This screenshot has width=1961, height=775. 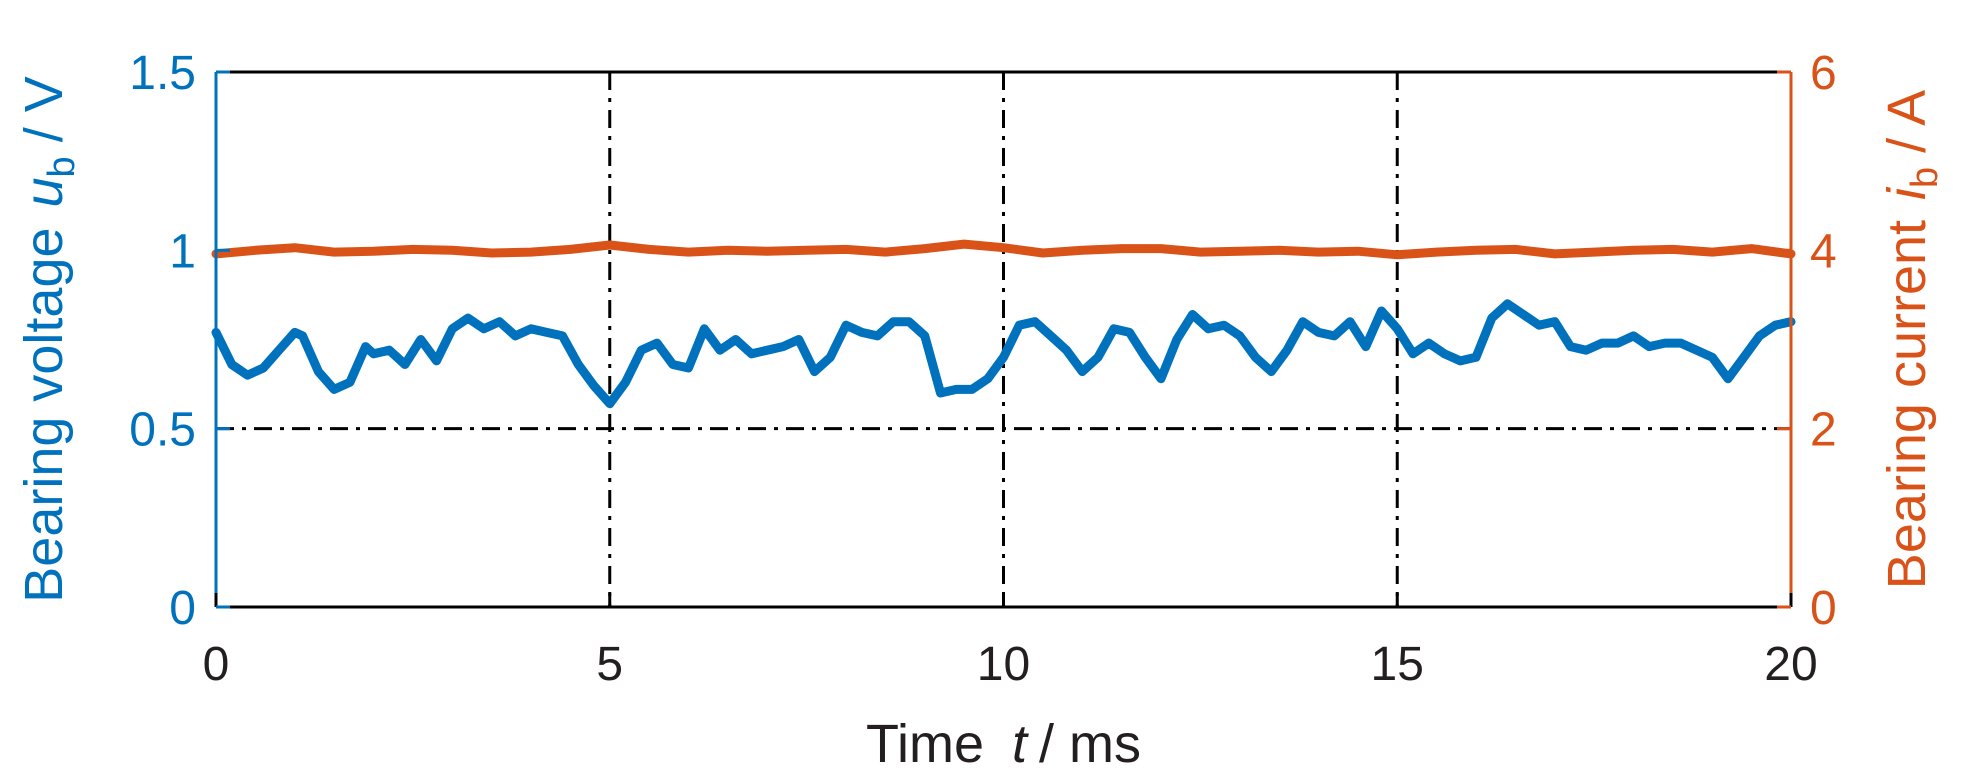 What do you see at coordinates (609, 664) in the screenshot?
I see `x-tick-label: 5` at bounding box center [609, 664].